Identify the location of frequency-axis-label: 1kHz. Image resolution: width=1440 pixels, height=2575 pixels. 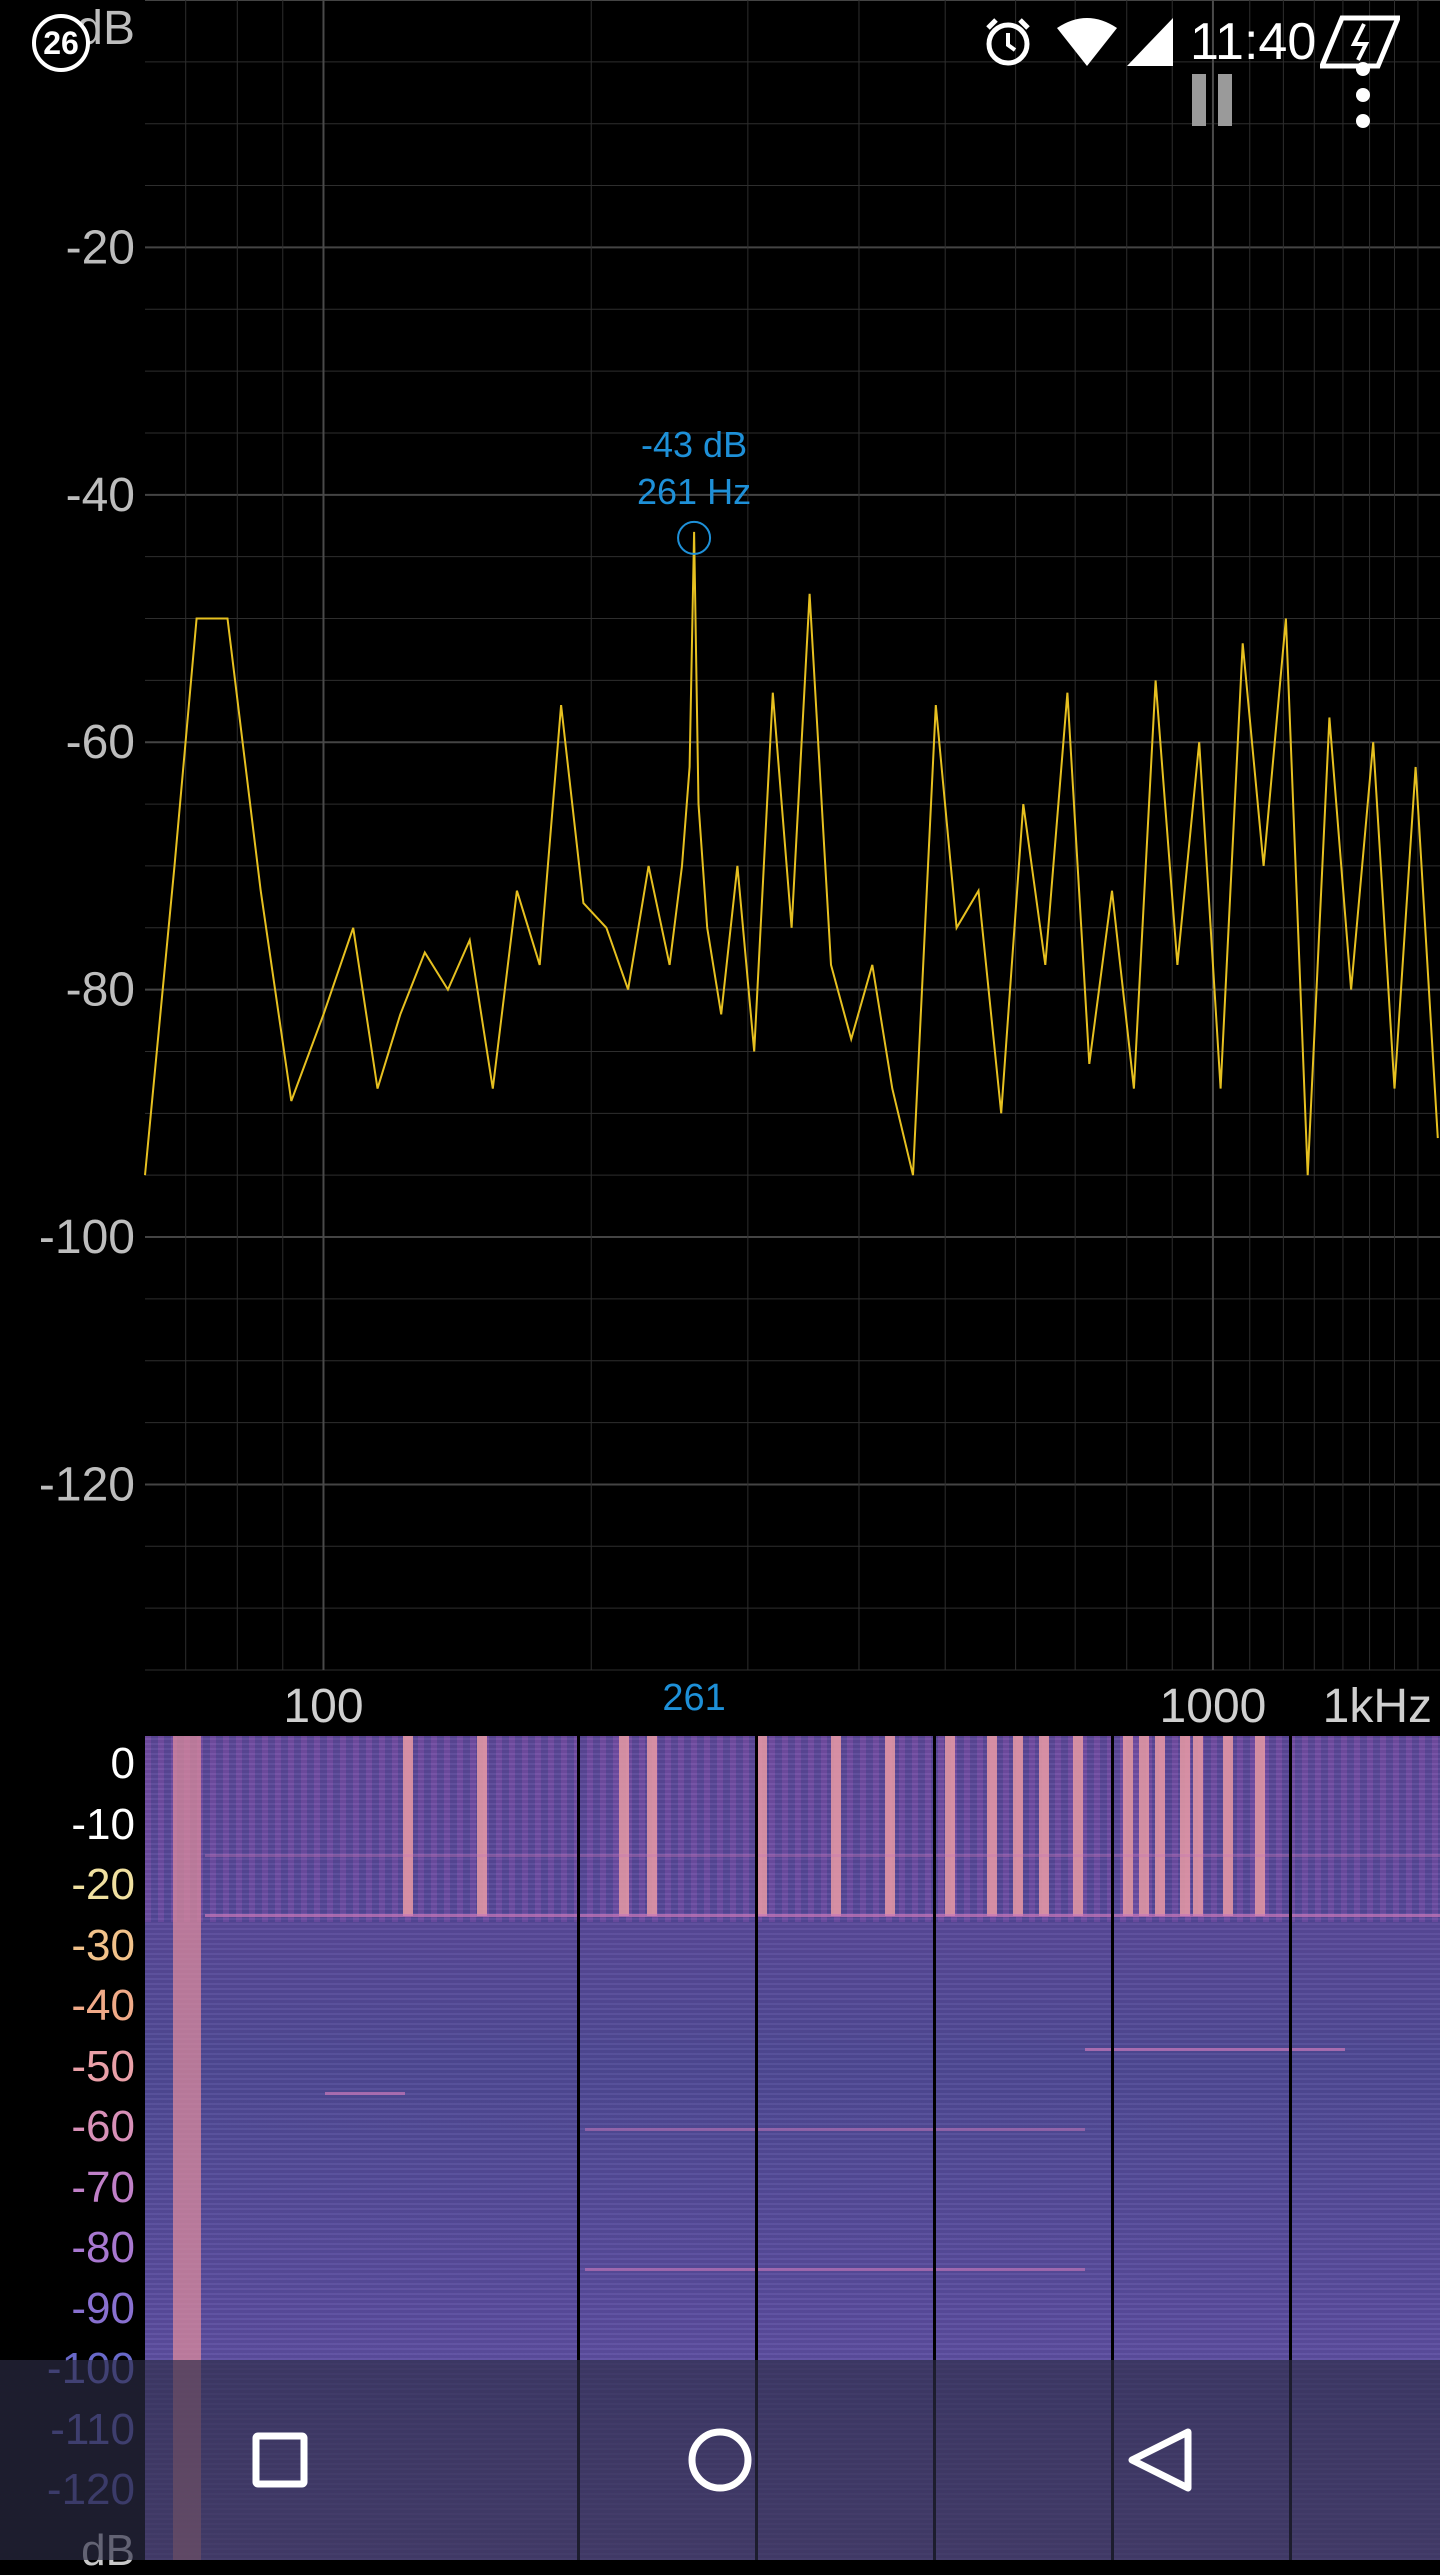
(1377, 1706).